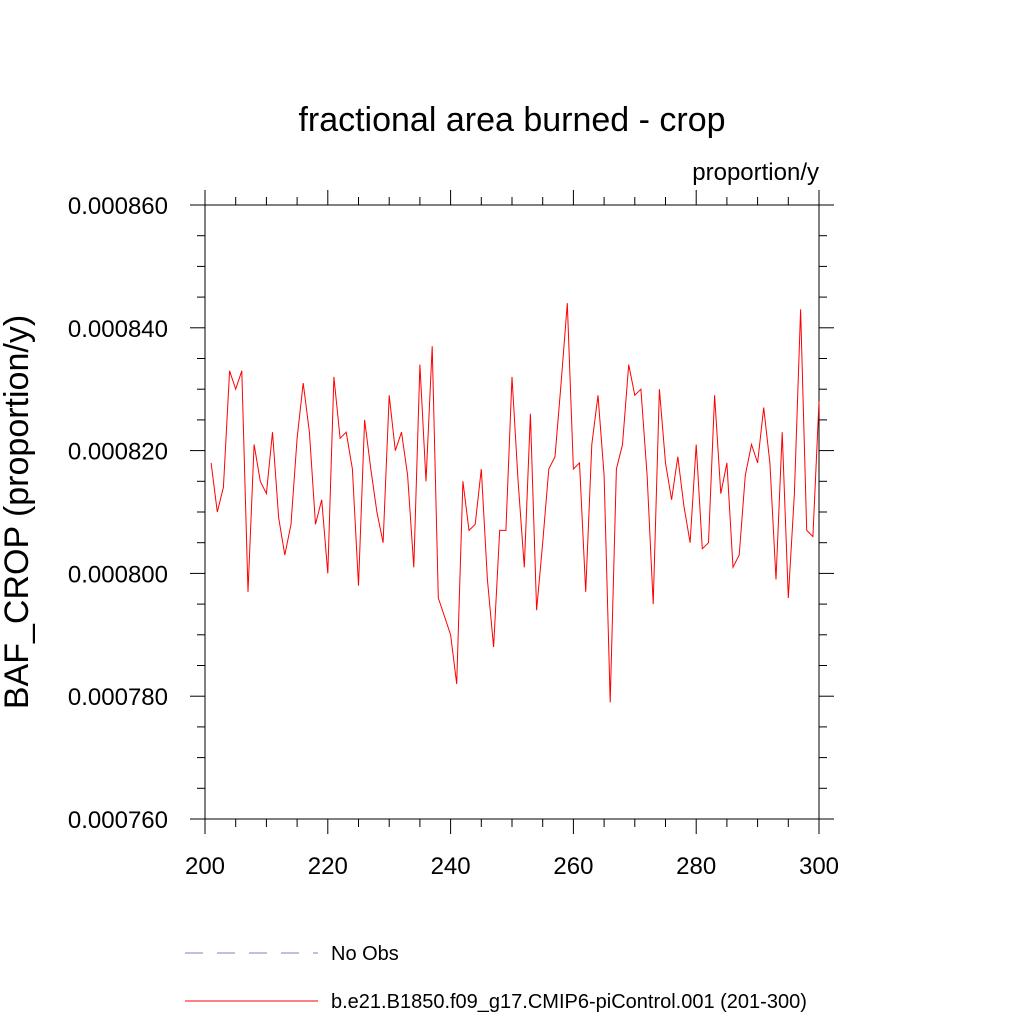  What do you see at coordinates (512, 866) in the screenshot?
I see `x-tick-labels: 200 220 240 260 280 300` at bounding box center [512, 866].